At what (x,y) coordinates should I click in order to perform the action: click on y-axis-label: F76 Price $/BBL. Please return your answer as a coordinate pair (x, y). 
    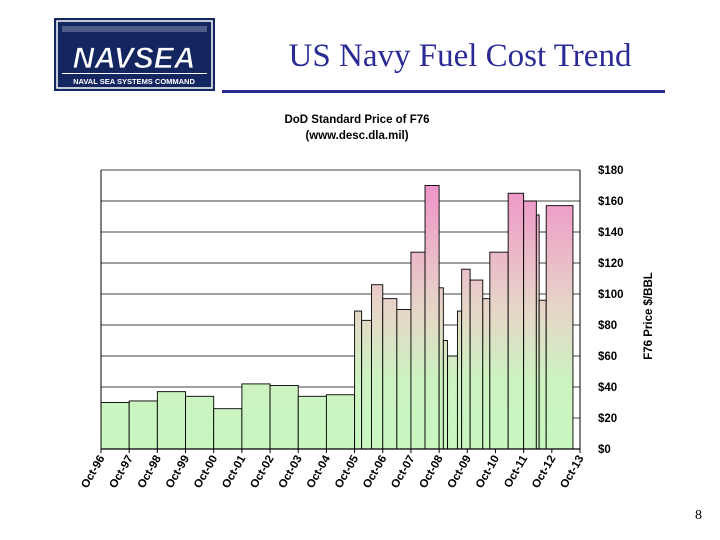
    Looking at the image, I should click on (649, 316).